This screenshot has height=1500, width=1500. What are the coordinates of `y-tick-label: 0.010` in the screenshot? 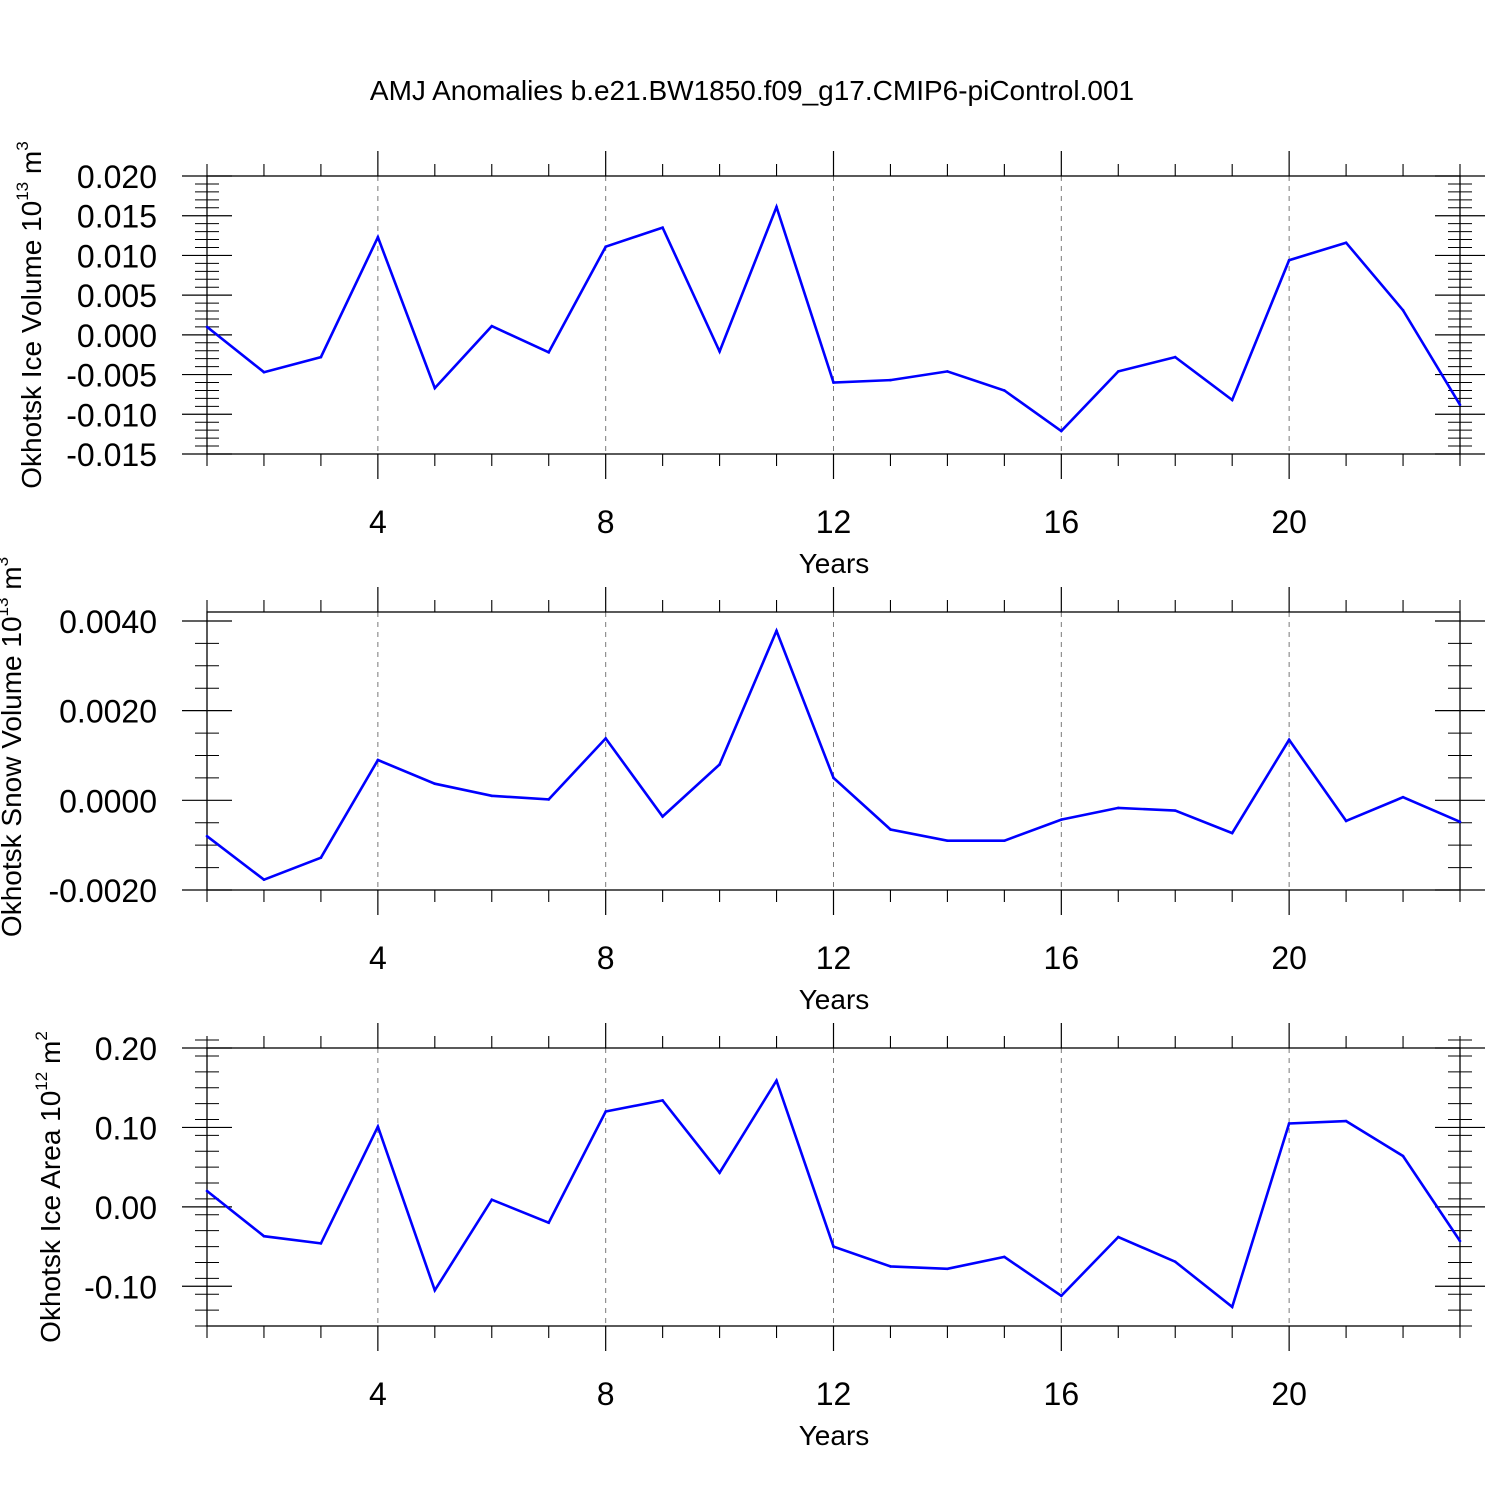 It's located at (117, 256).